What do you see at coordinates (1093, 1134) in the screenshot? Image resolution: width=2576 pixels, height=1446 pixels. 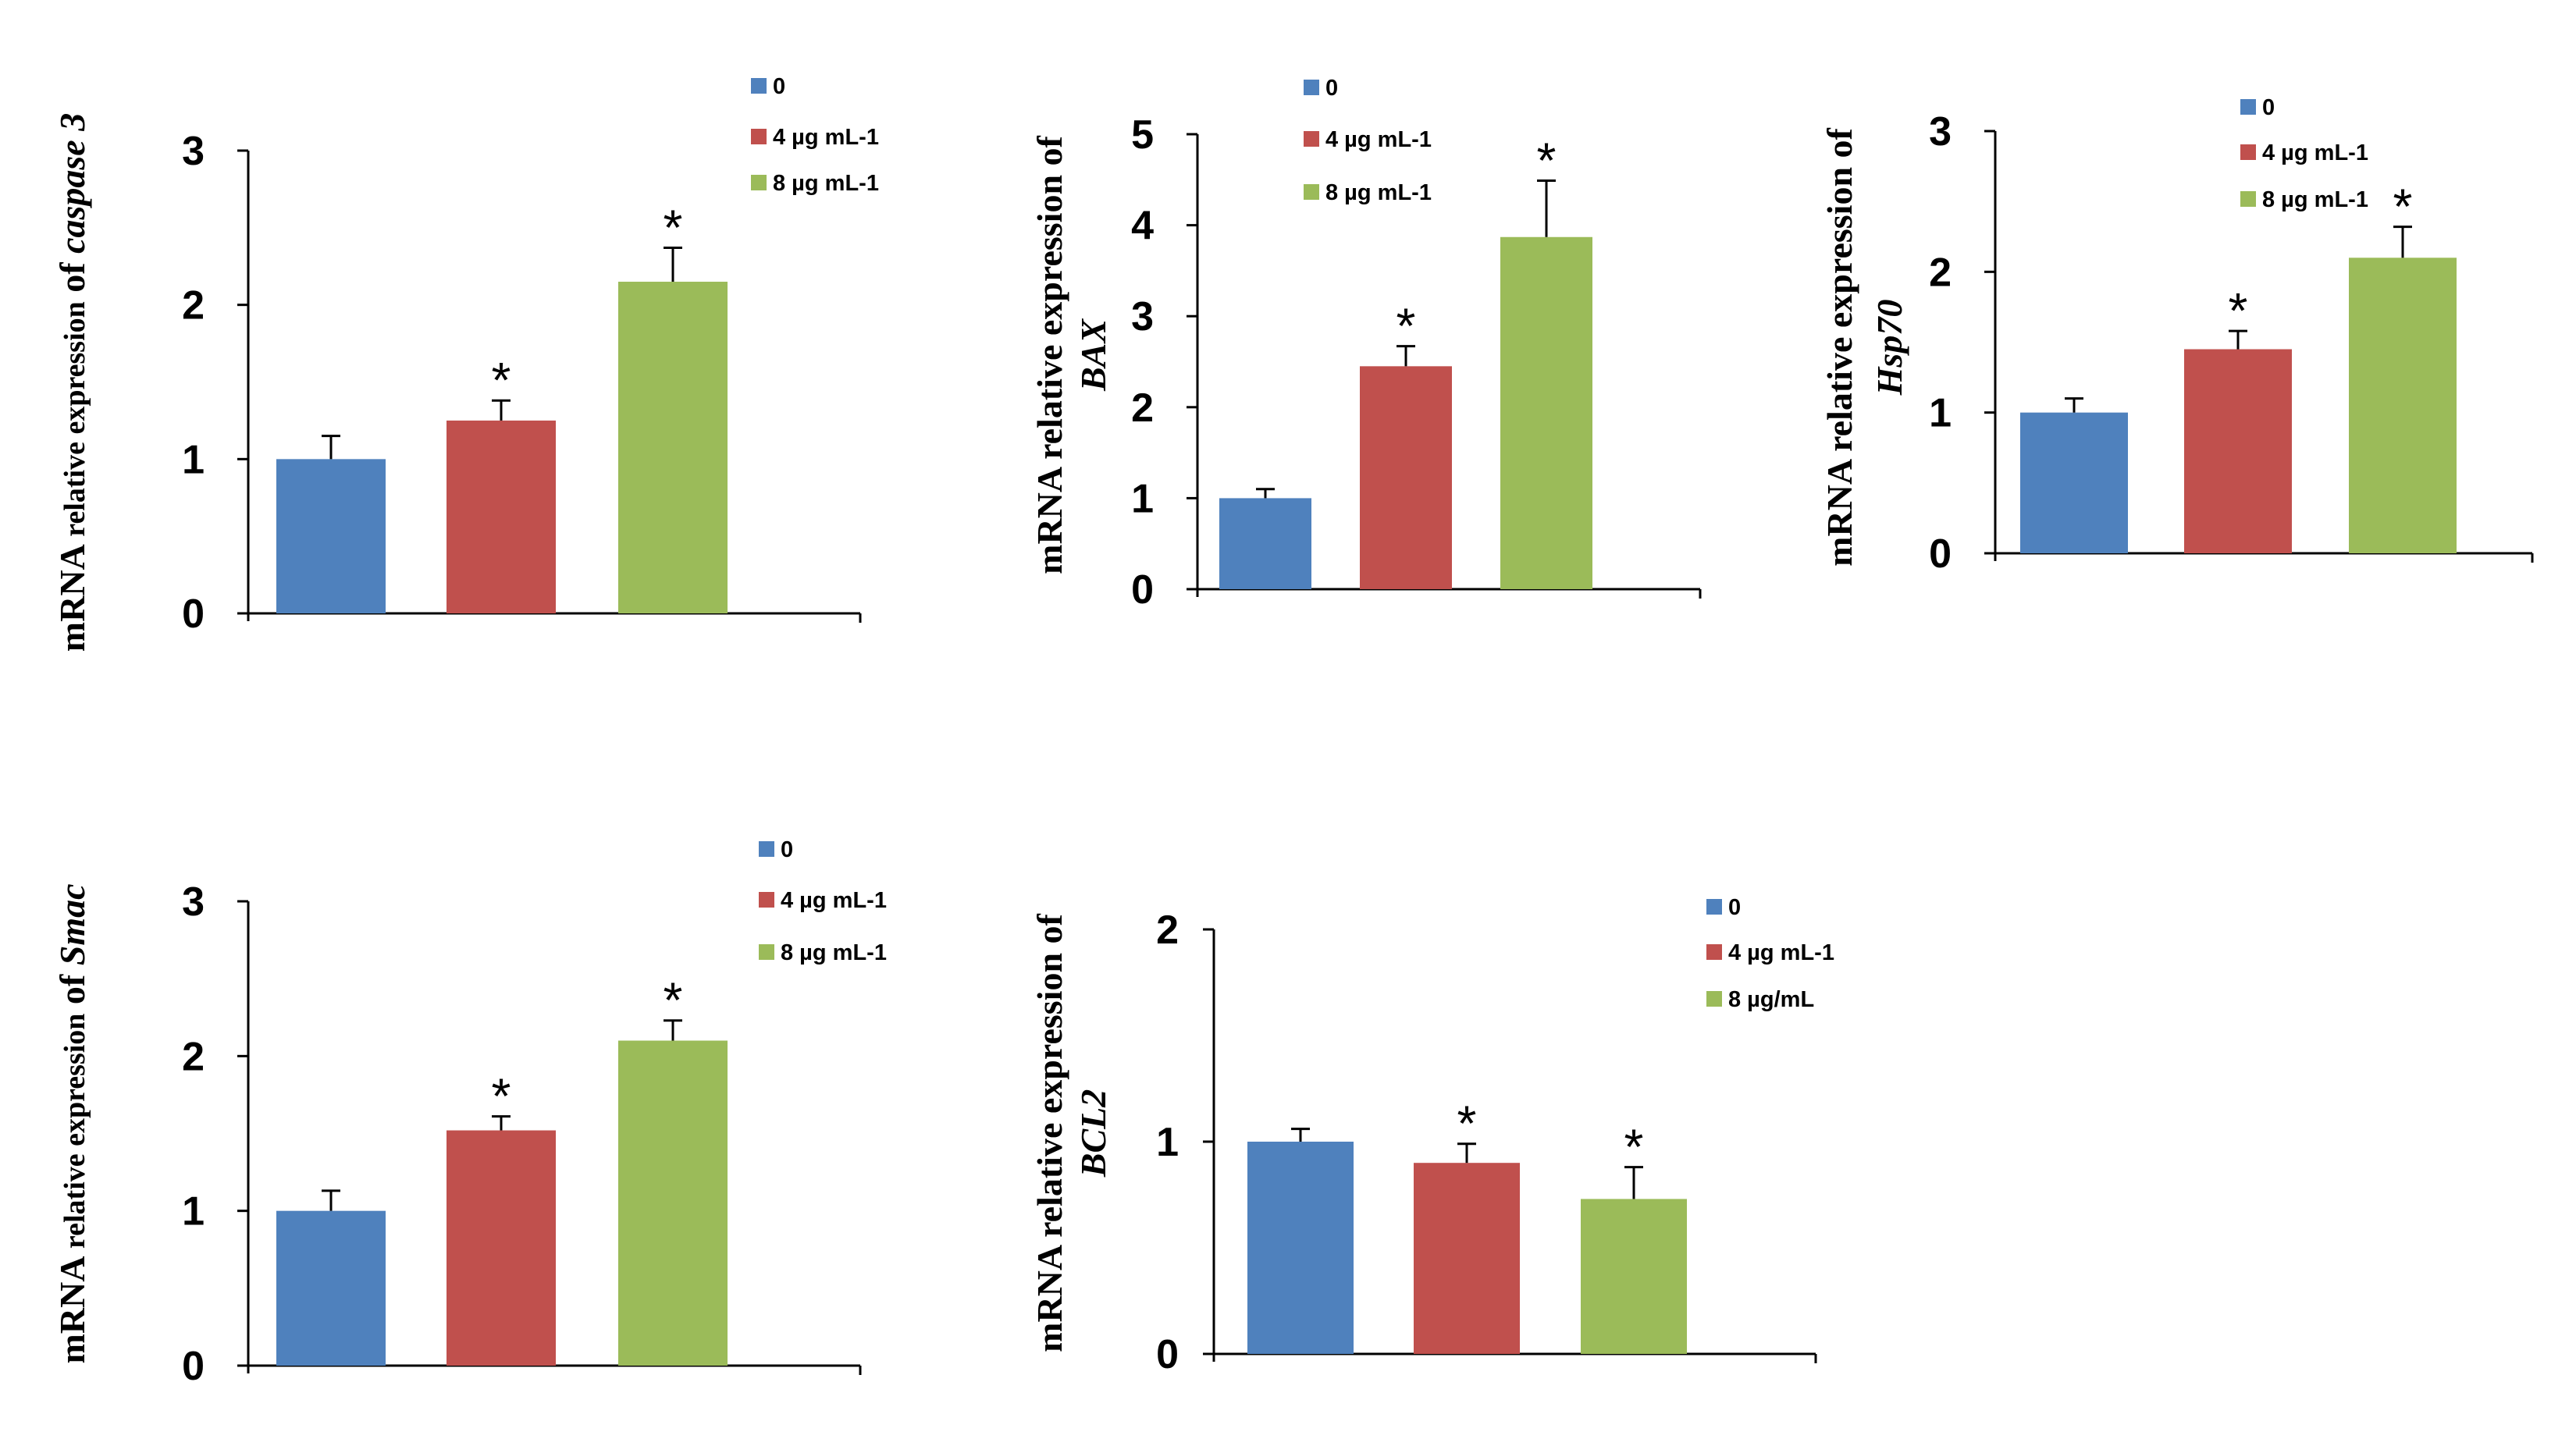 I see `y-axis-label-gene: BCL2` at bounding box center [1093, 1134].